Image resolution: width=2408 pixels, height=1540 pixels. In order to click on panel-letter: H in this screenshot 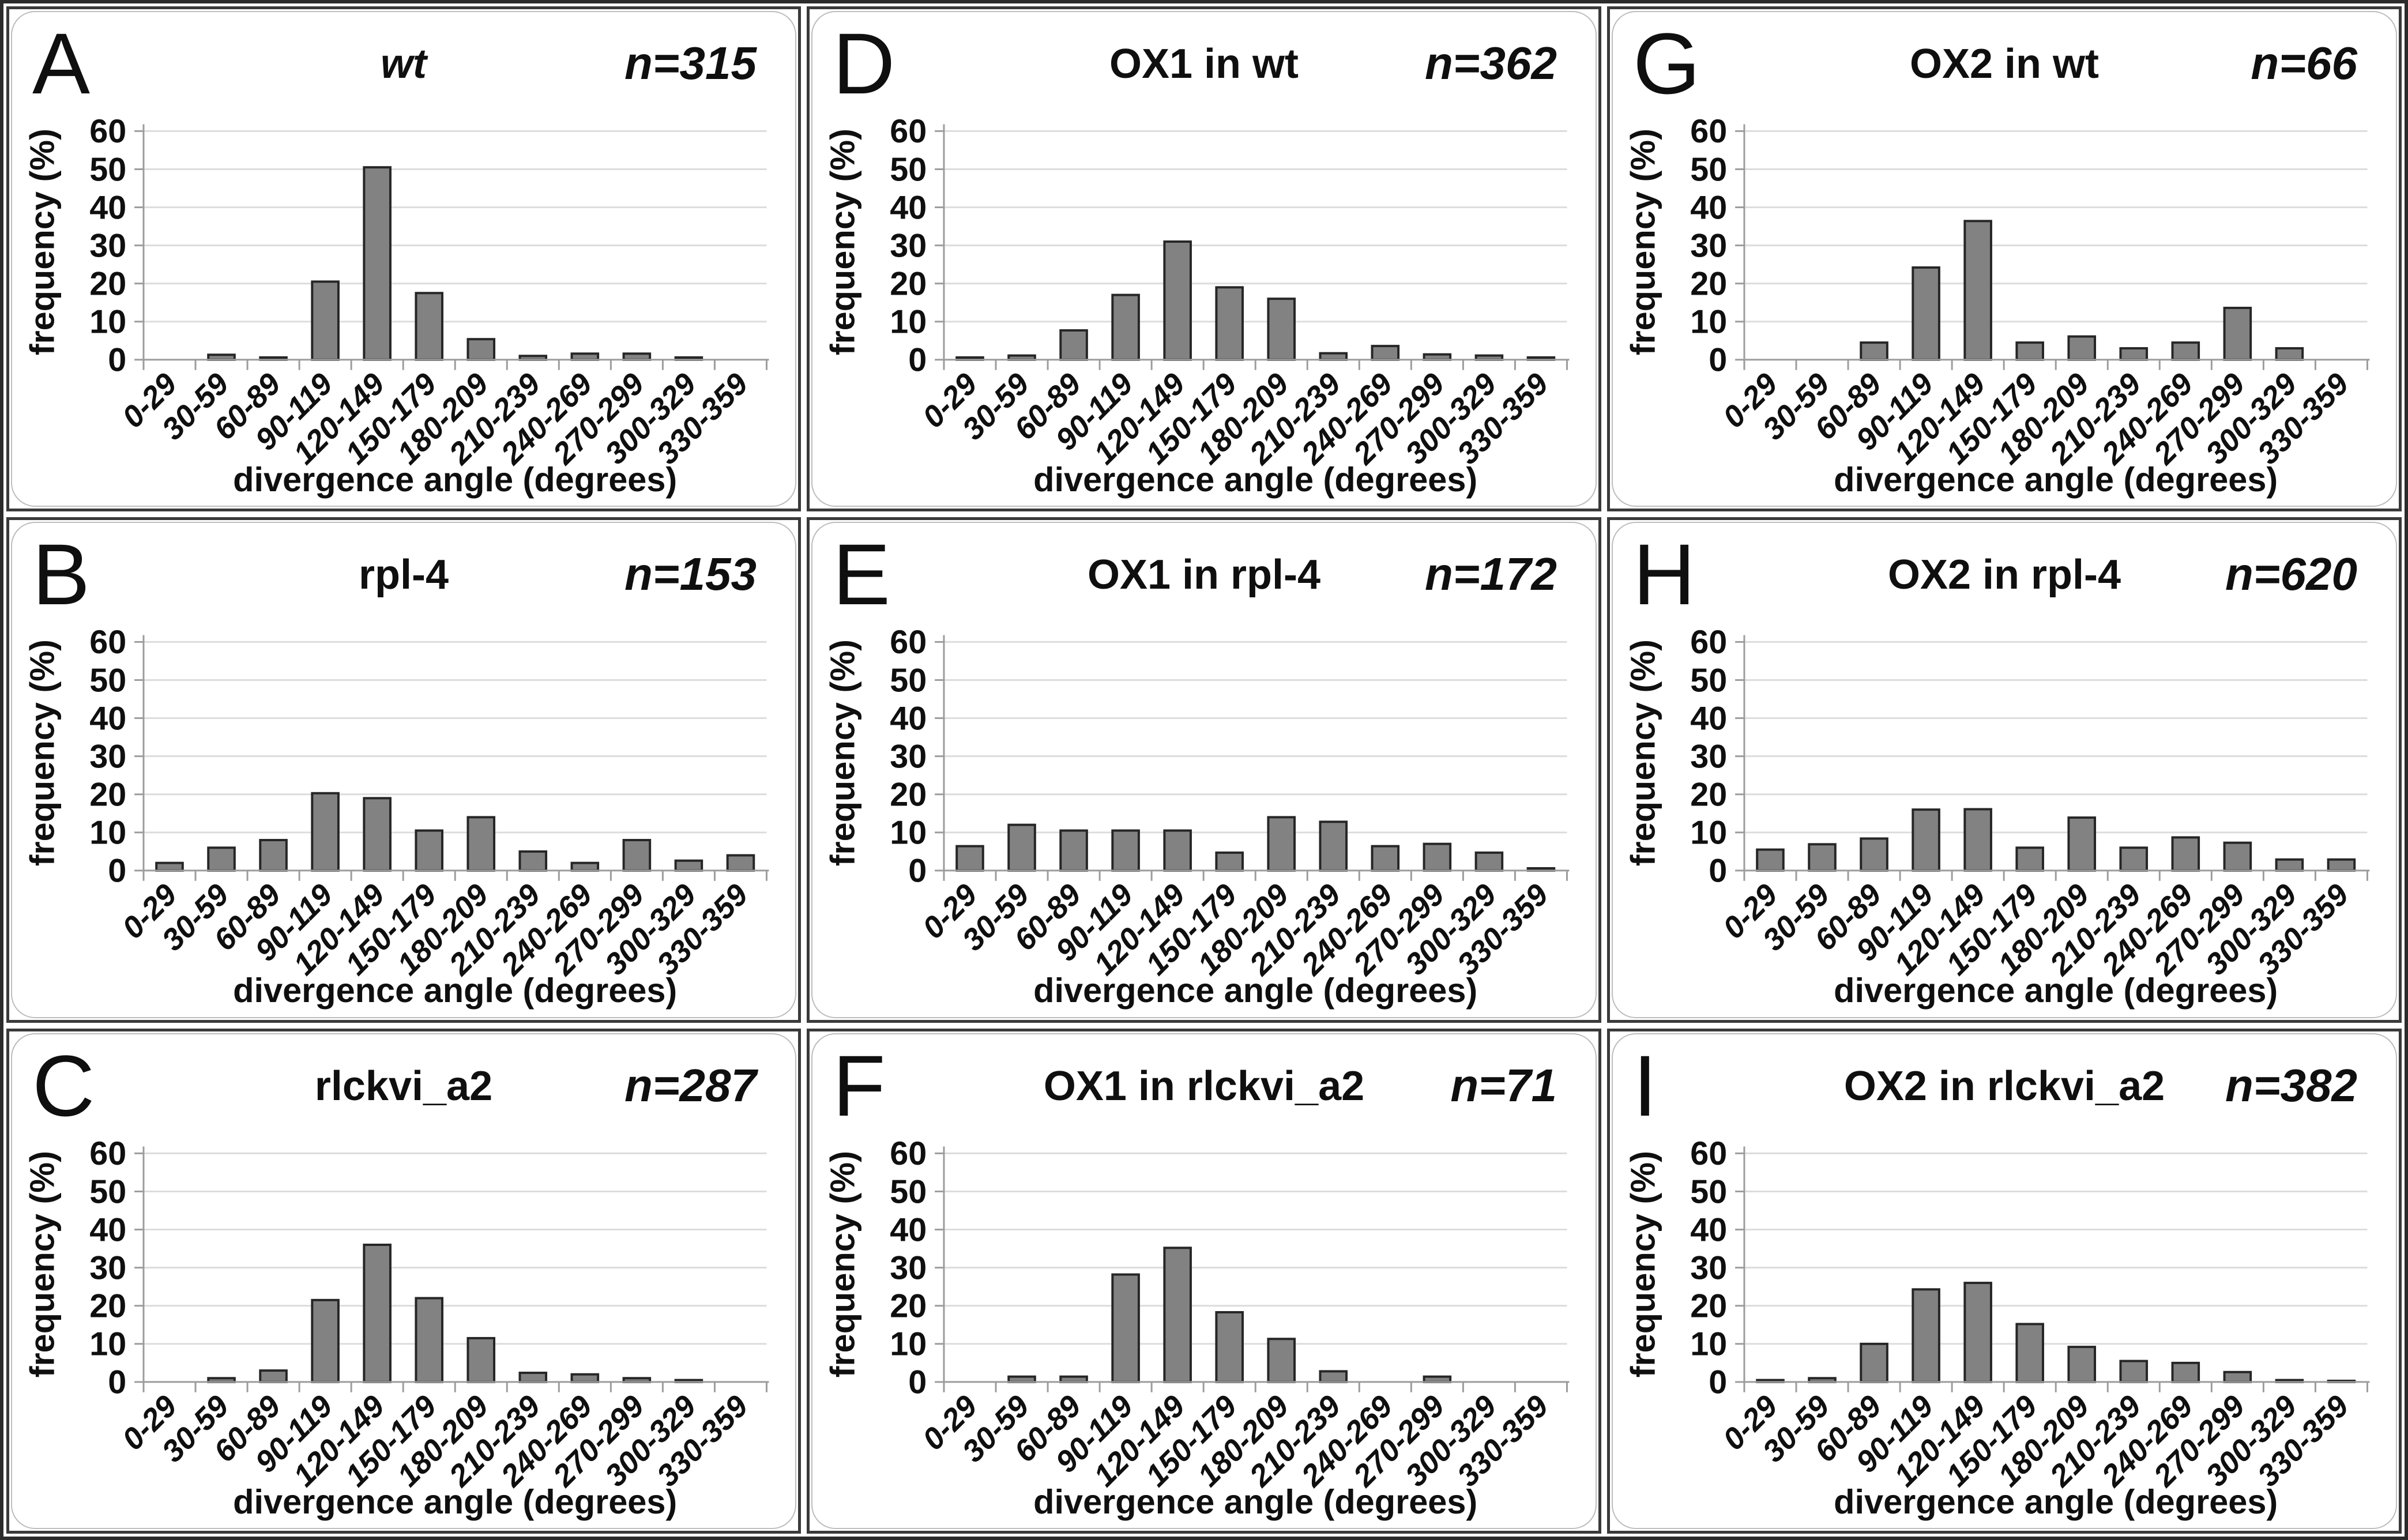, I will do `click(1664, 575)`.